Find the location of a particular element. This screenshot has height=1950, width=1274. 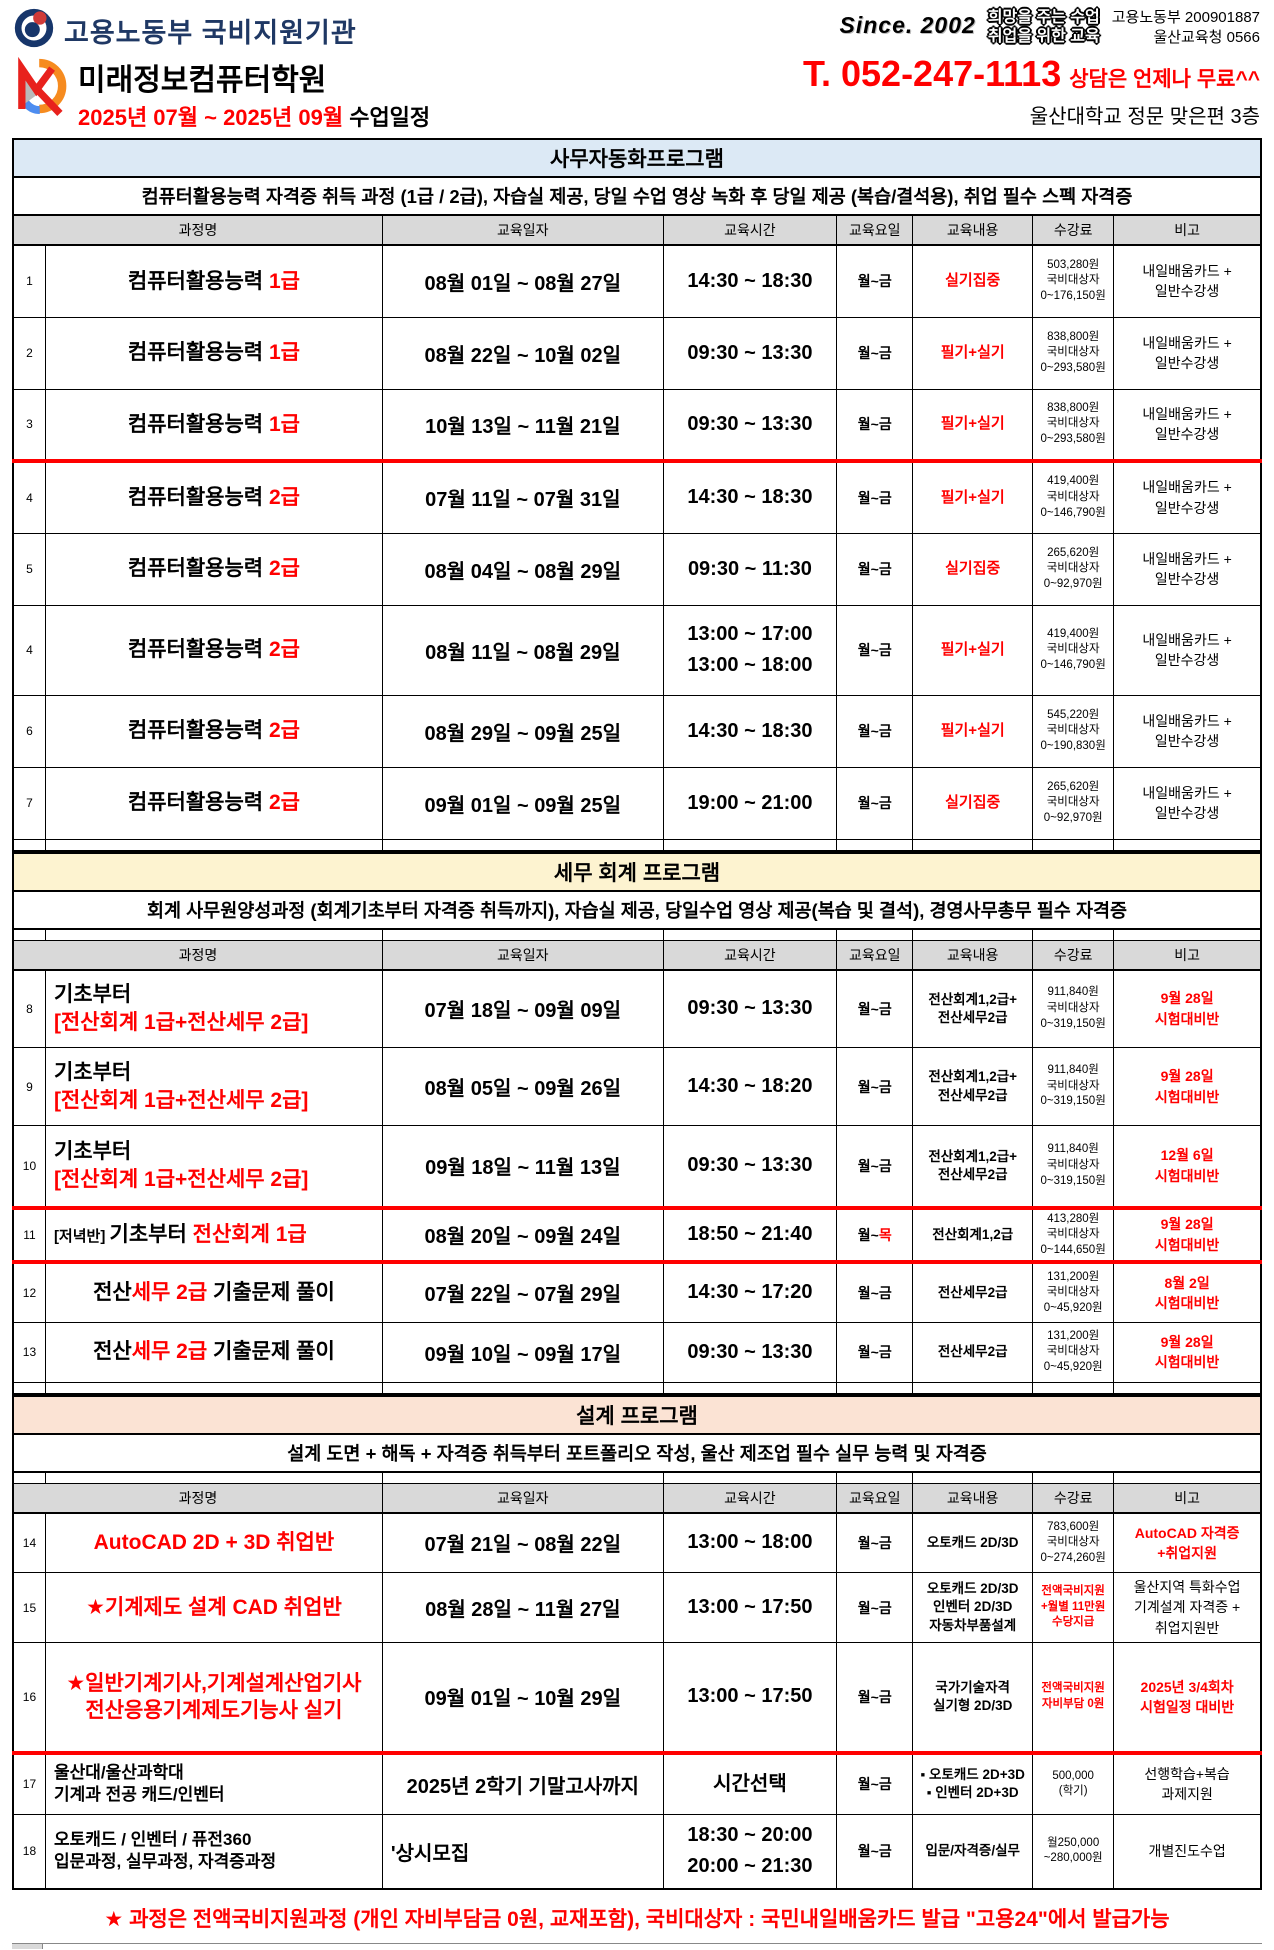

cell-row-number: 12 is located at coordinates (29, 1292).